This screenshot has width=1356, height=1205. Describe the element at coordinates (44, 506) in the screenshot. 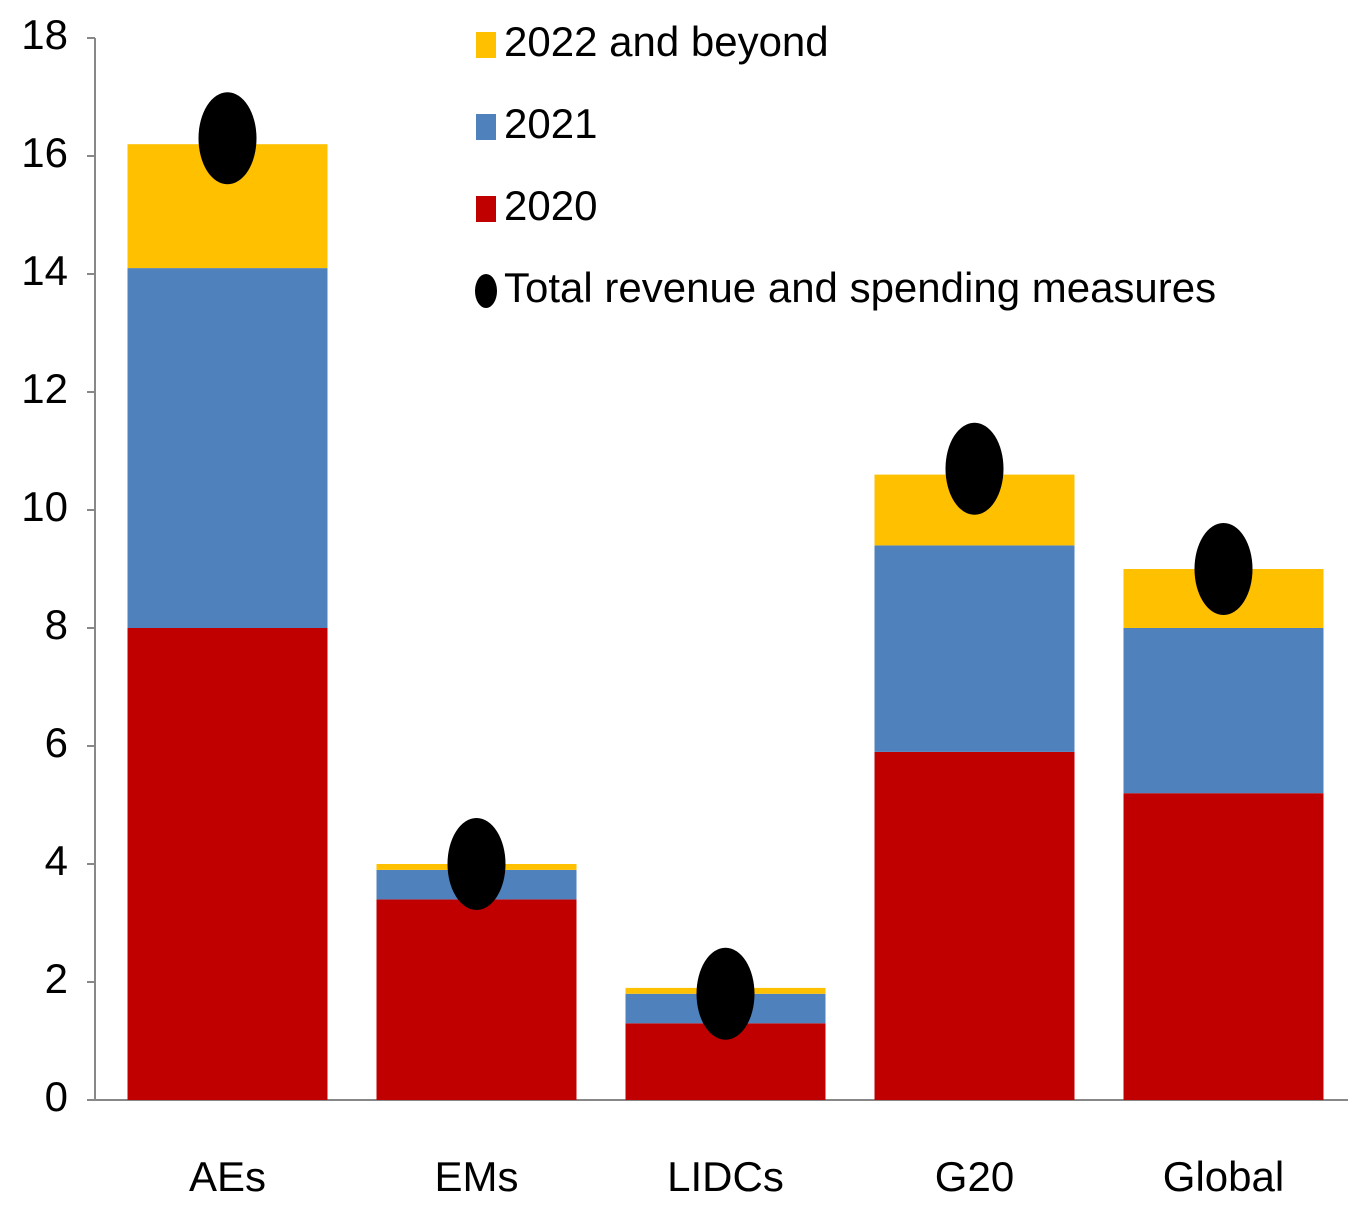

I see `y-tick-label: 10` at that location.